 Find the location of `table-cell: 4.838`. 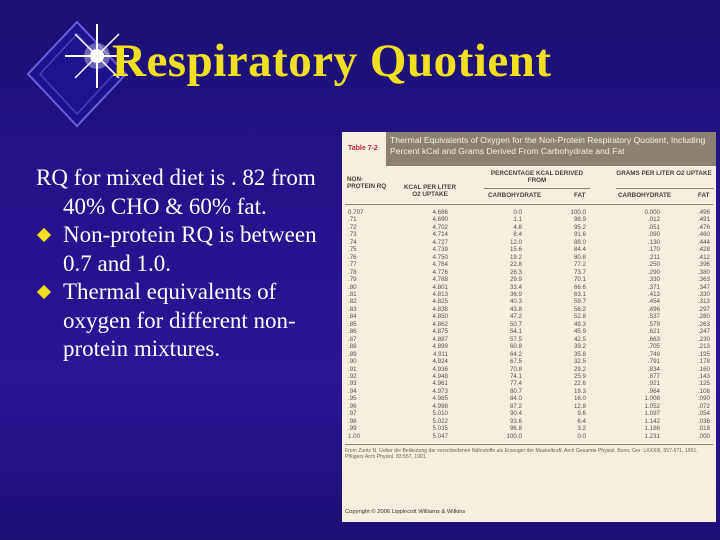

table-cell: 4.838 is located at coordinates (440, 309).